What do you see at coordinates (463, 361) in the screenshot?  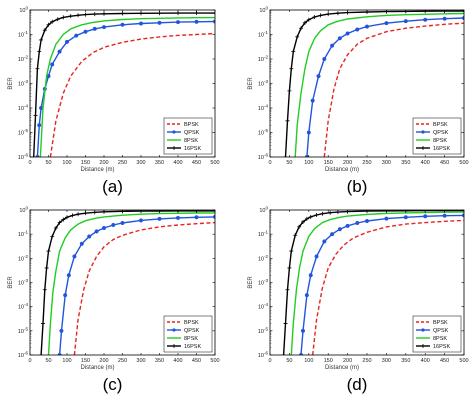 I see `x-tick-label: 500` at bounding box center [463, 361].